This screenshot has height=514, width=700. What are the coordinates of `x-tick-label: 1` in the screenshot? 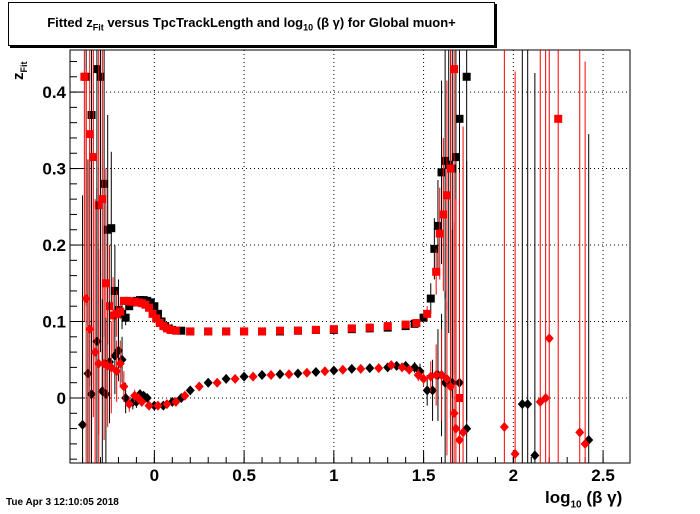 It's located at (333, 475).